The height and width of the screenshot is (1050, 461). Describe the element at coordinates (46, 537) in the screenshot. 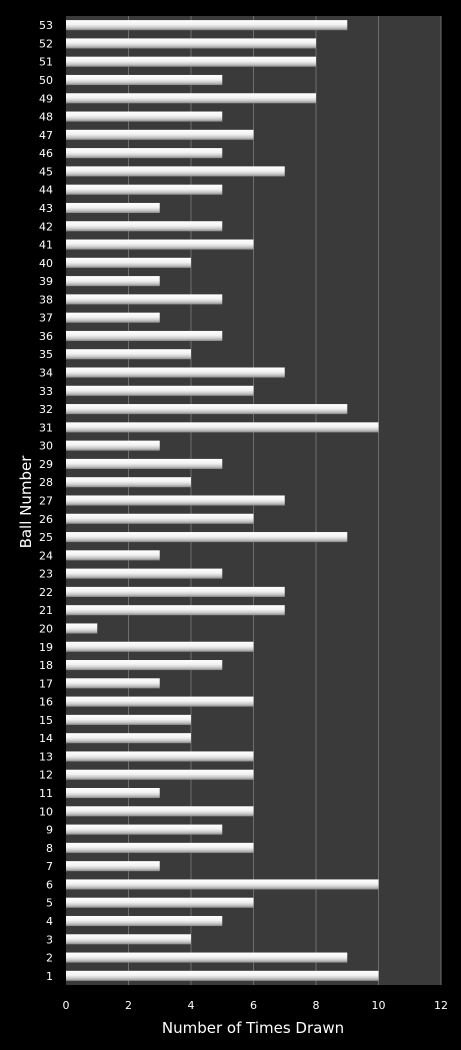

I see `y-tick-label: 25` at that location.